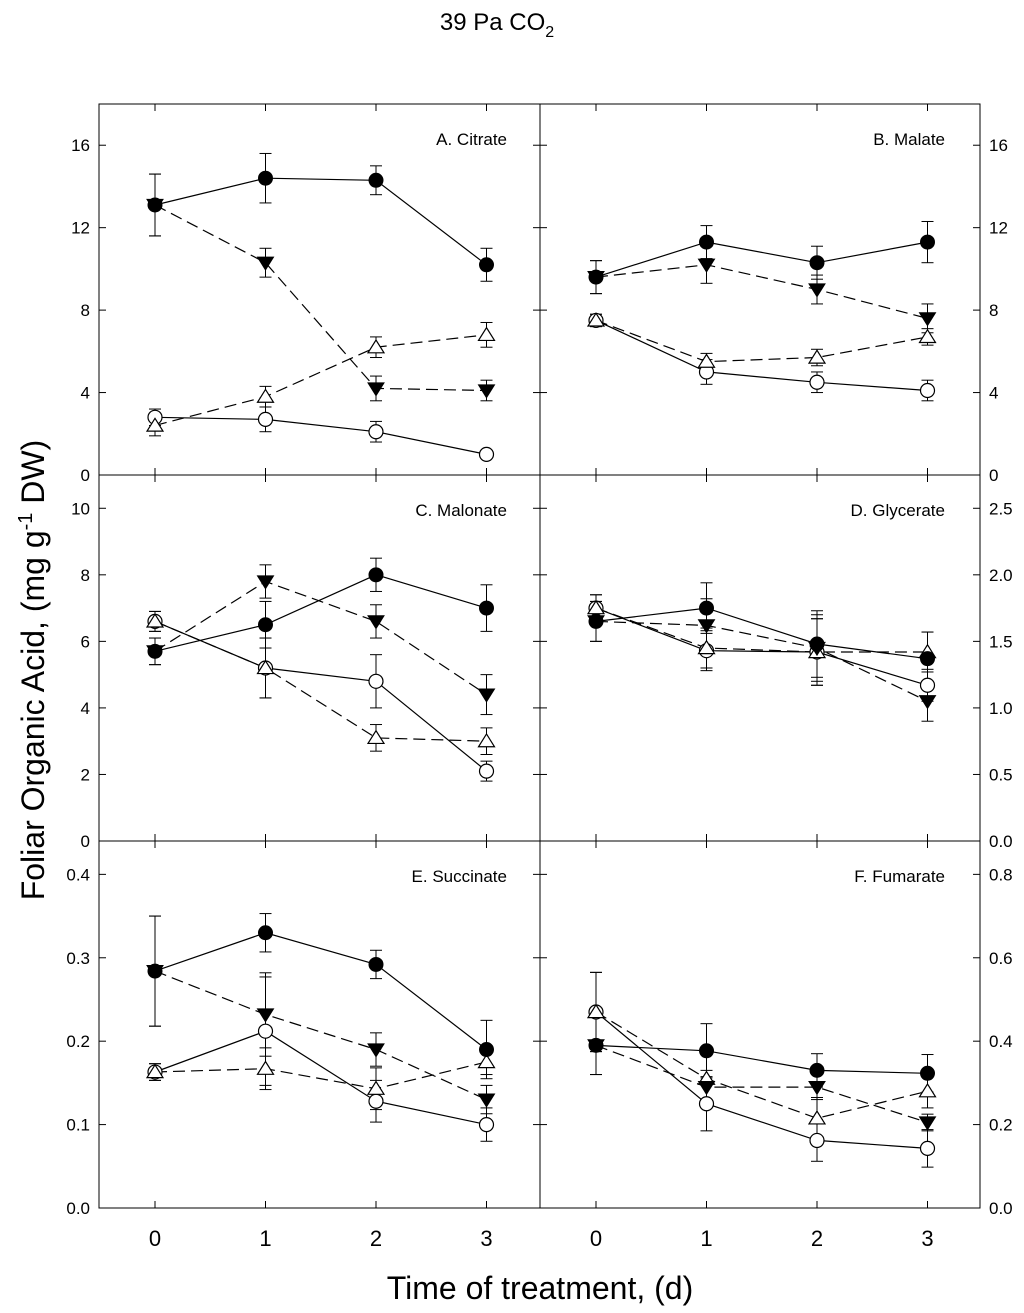  Describe the element at coordinates (78, 958) in the screenshot. I see `y-tick-label: 0.3` at that location.